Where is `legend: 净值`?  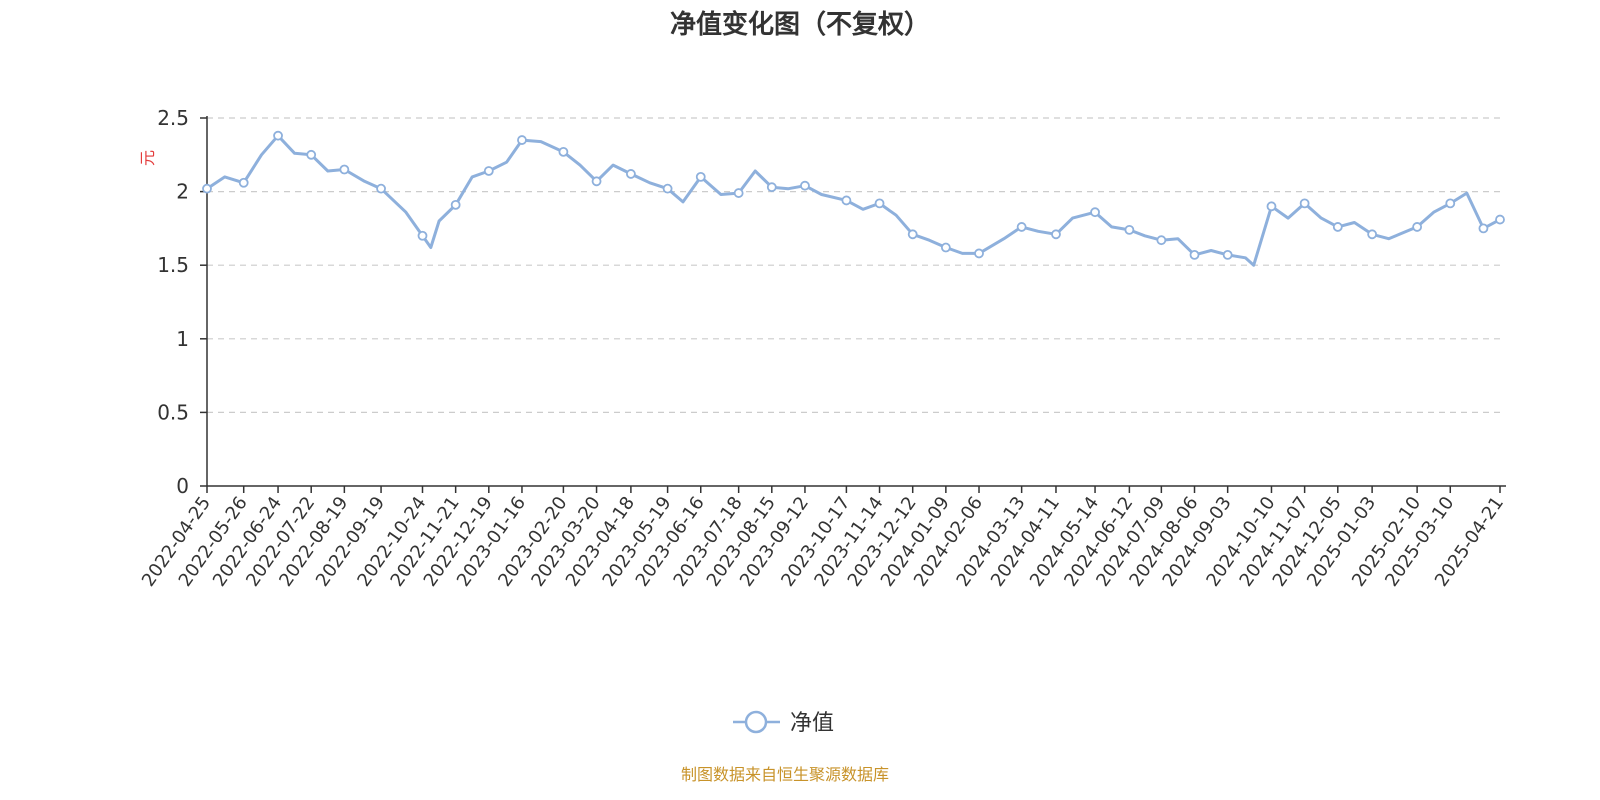 legend: 净值 is located at coordinates (783, 723).